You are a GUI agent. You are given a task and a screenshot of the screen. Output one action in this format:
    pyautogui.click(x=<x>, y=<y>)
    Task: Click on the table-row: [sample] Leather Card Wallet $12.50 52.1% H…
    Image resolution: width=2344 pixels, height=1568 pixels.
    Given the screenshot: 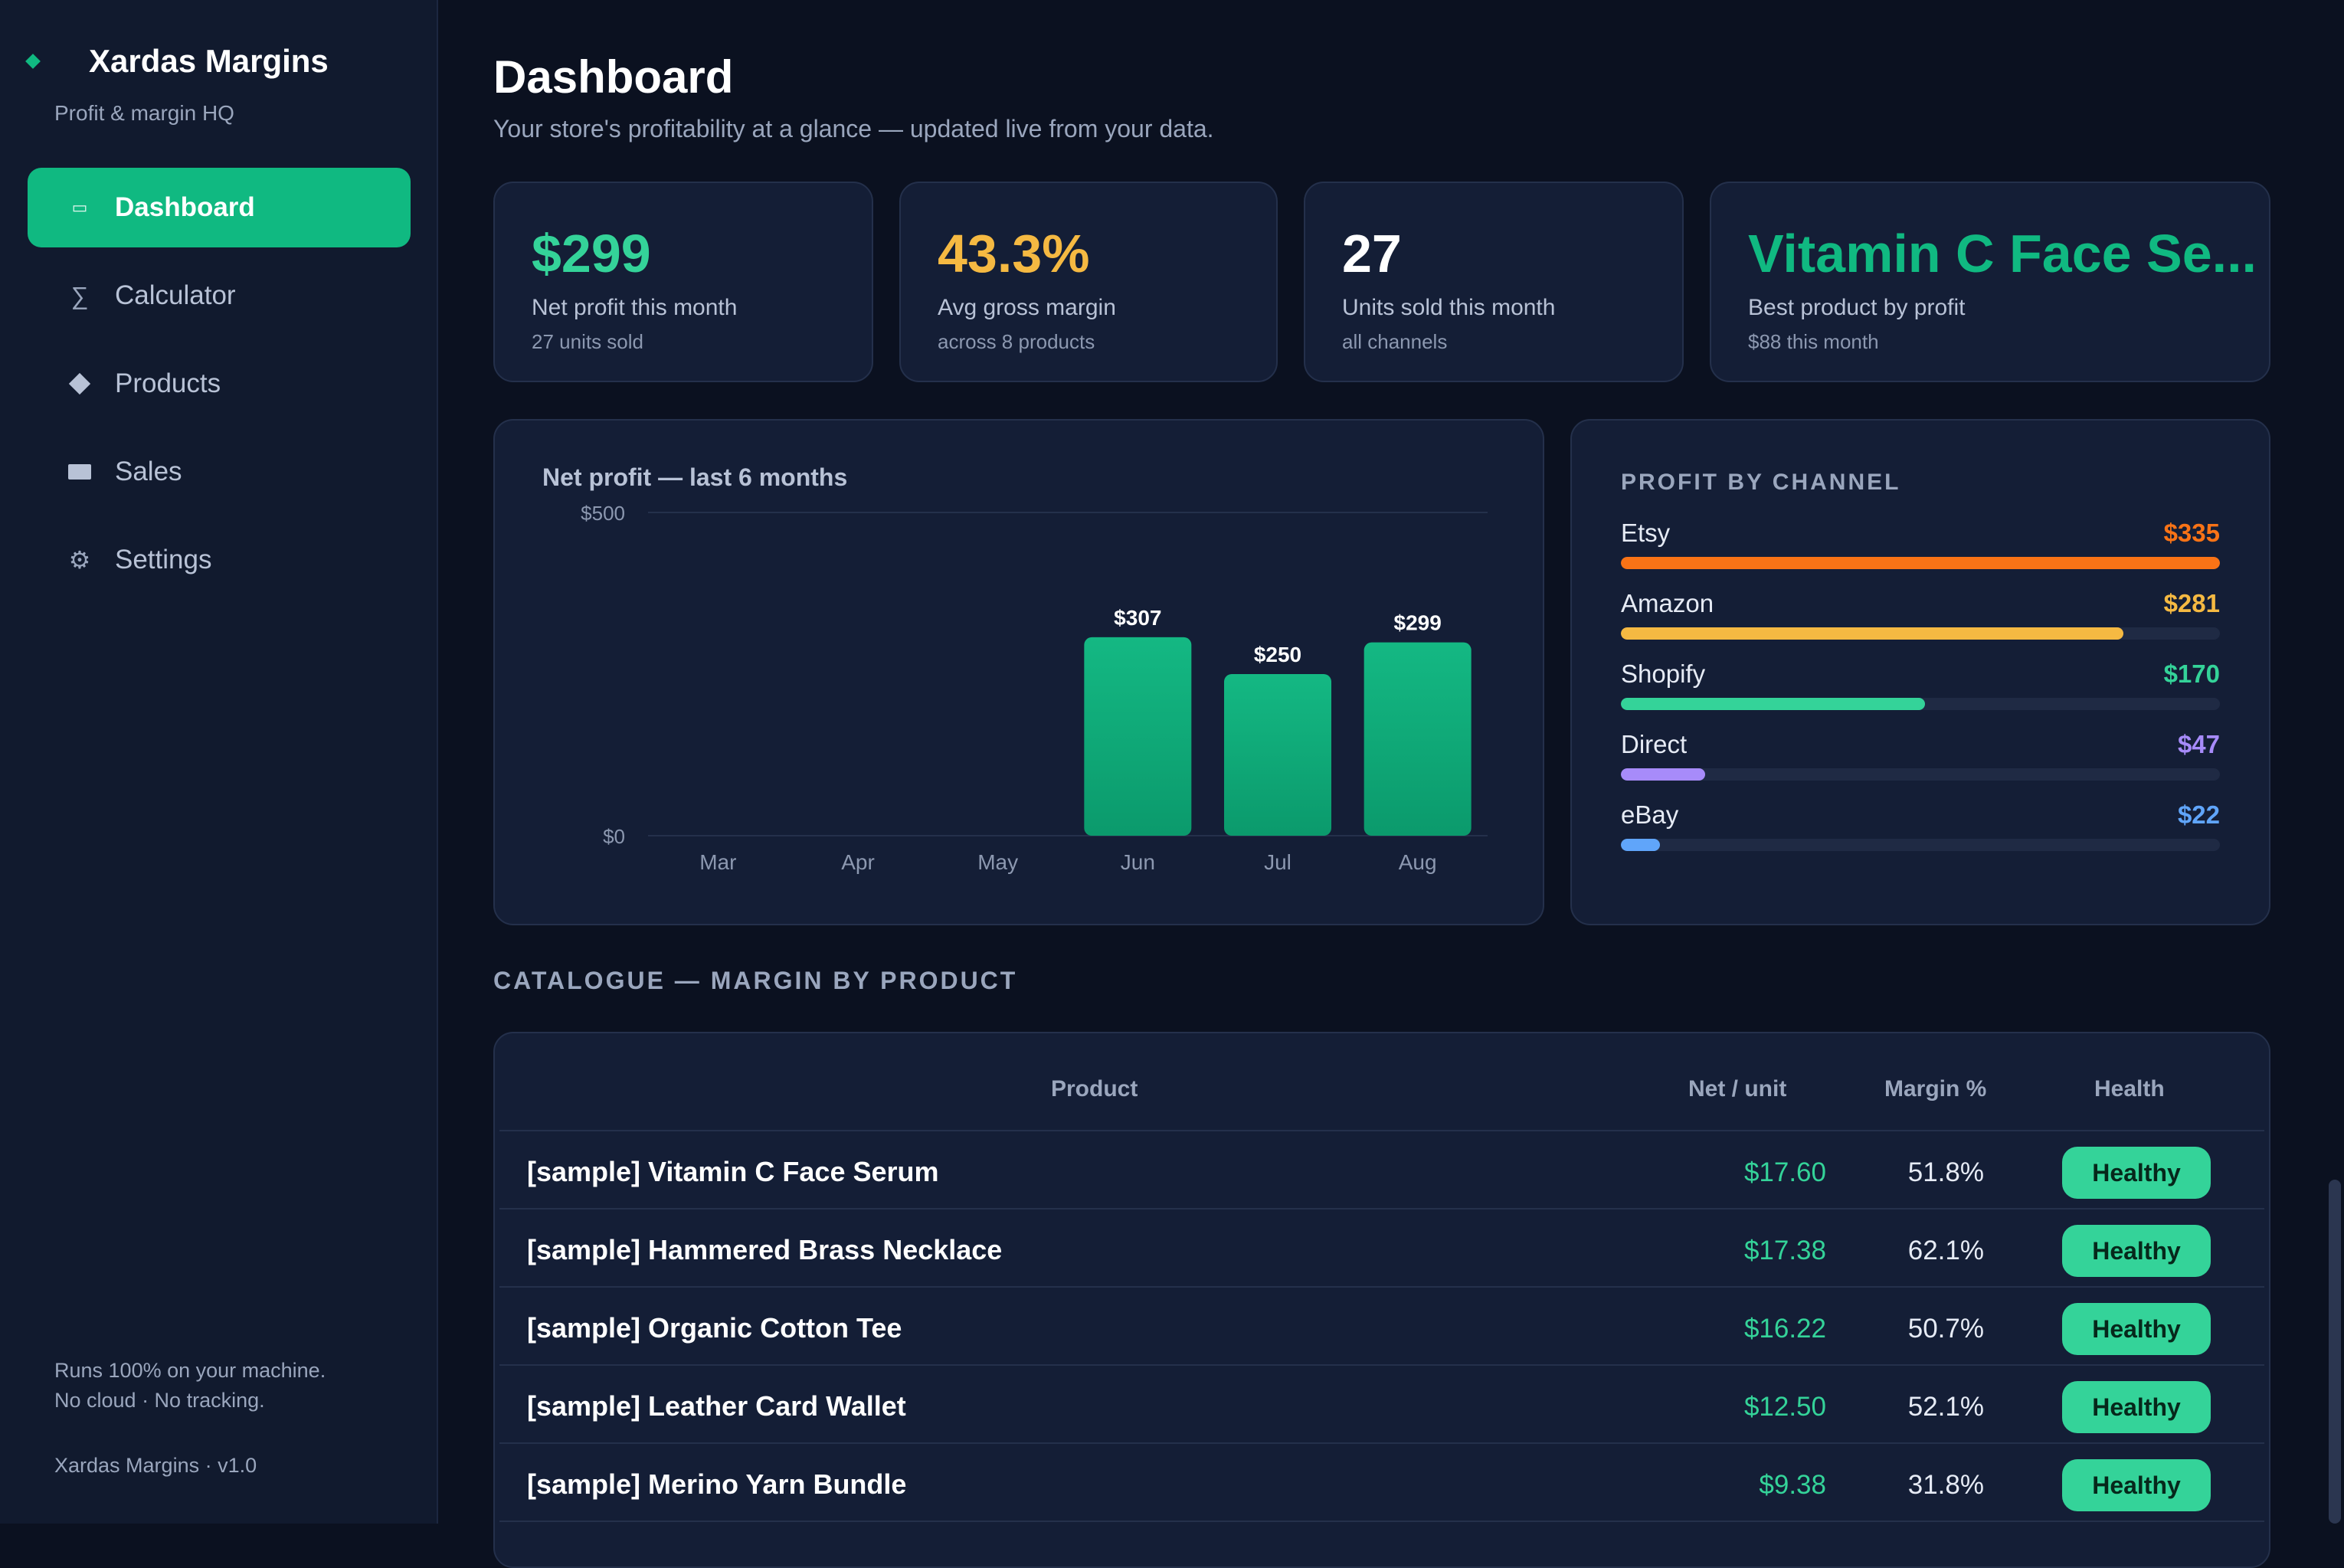 What is the action you would take?
    pyautogui.click(x=1382, y=1405)
    